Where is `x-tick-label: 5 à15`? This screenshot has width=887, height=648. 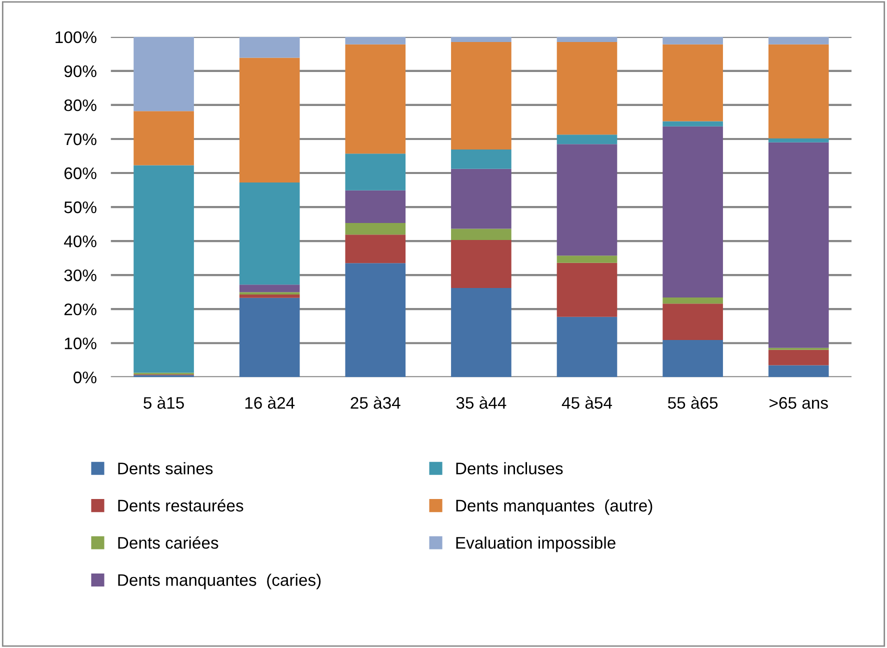
x-tick-label: 5 à15 is located at coordinates (164, 402).